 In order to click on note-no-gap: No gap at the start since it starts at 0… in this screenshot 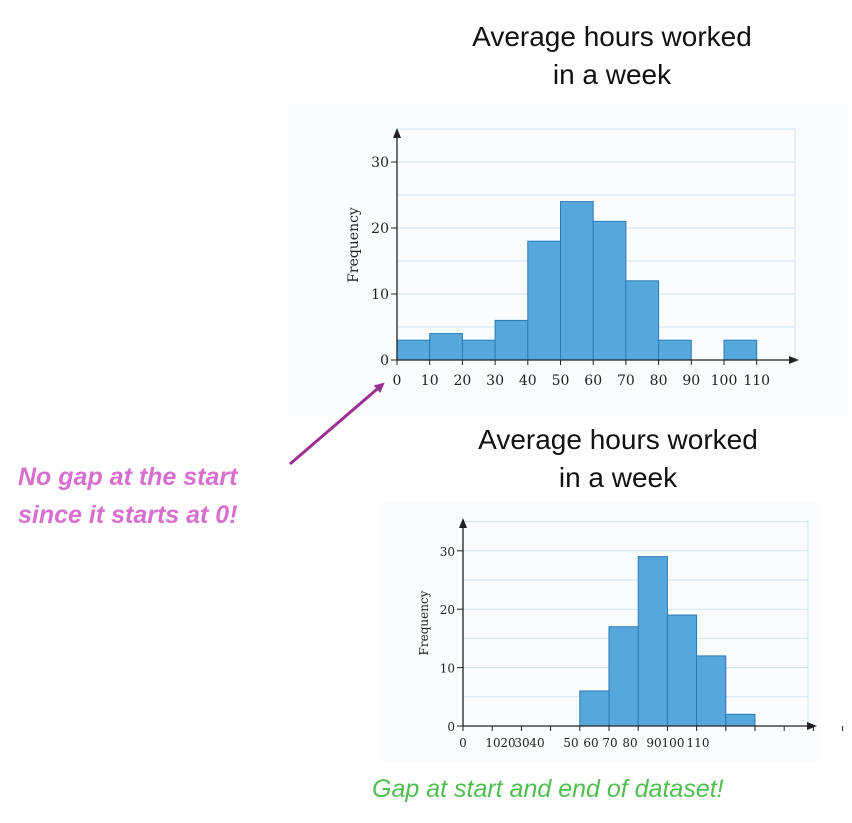, I will do `click(128, 496)`.